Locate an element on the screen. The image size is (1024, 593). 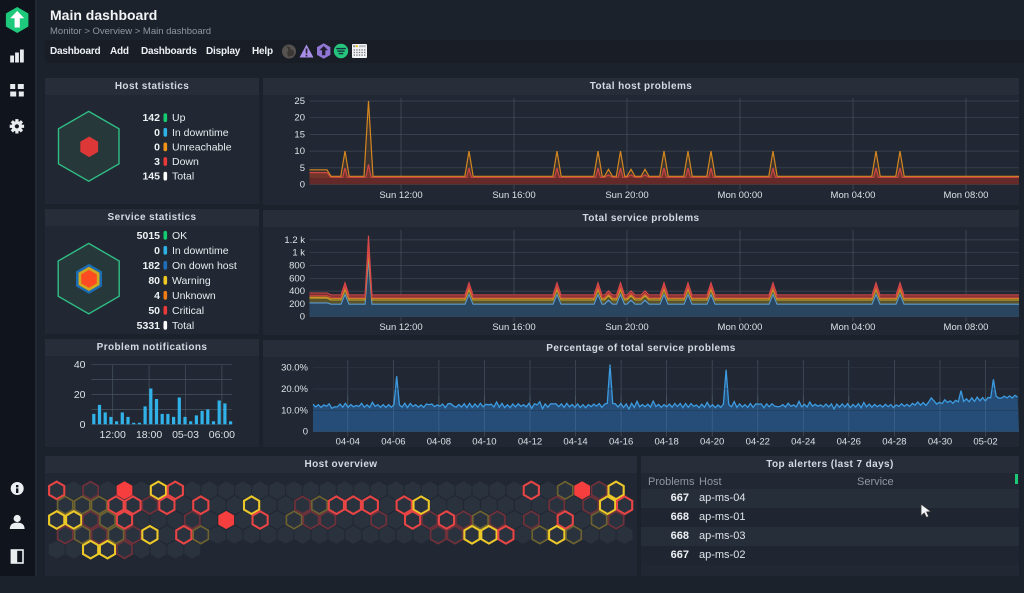
svg-text: Warning is located at coordinates (191, 280).